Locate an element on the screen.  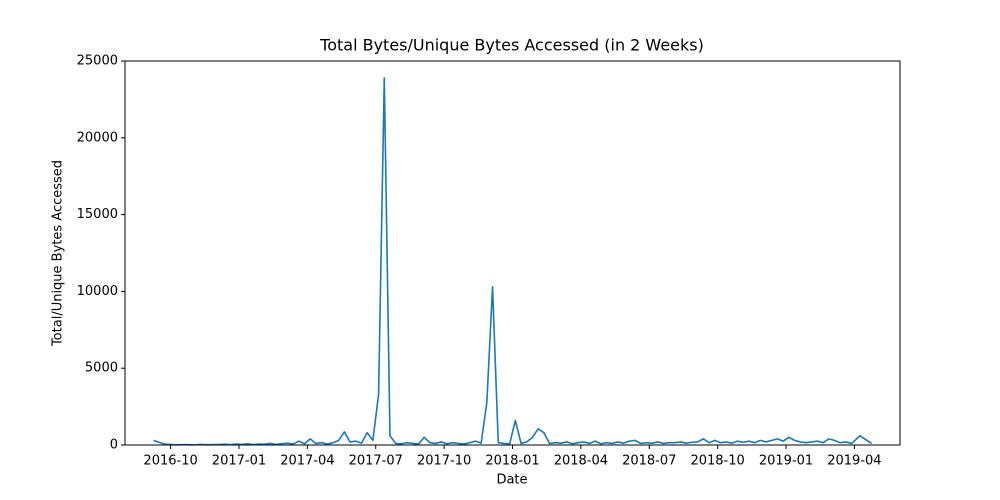
y-tick-label: 5000 is located at coordinates (101, 368).